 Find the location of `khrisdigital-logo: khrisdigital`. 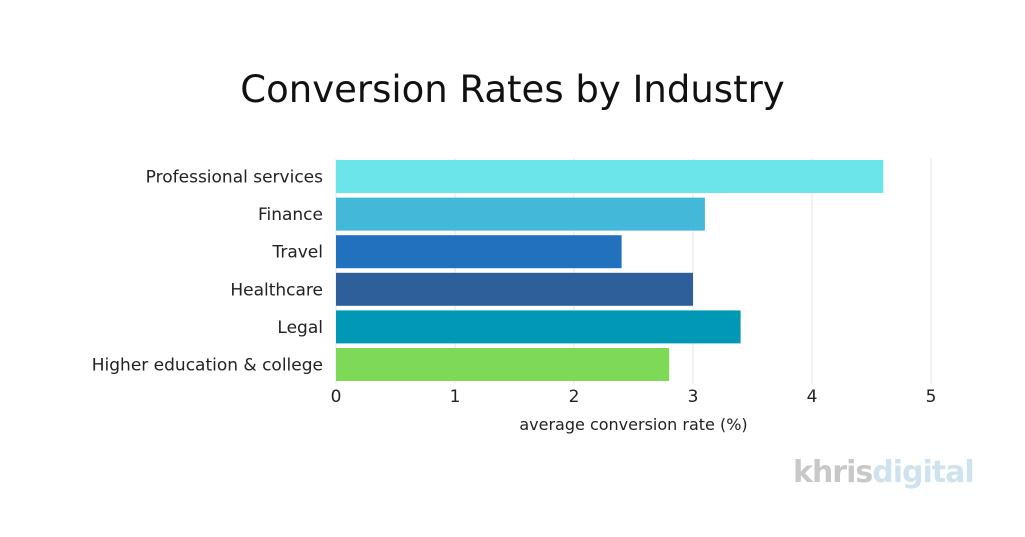

khrisdigital-logo: khrisdigital is located at coordinates (884, 472).